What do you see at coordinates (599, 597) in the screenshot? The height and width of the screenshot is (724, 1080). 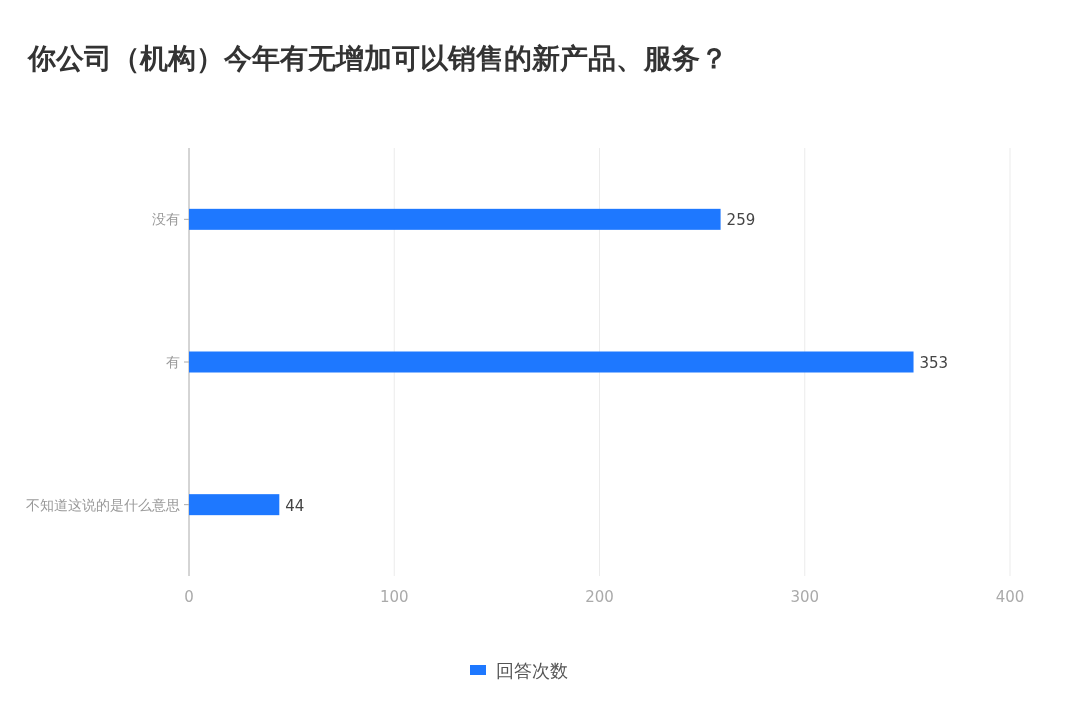 I see `x-tick-label: 200` at bounding box center [599, 597].